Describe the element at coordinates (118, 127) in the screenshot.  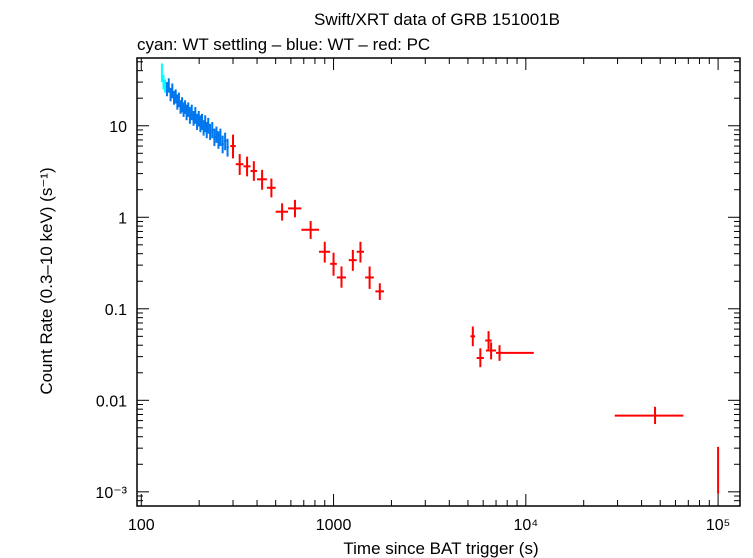
I see `y-tick-label: 10` at that location.